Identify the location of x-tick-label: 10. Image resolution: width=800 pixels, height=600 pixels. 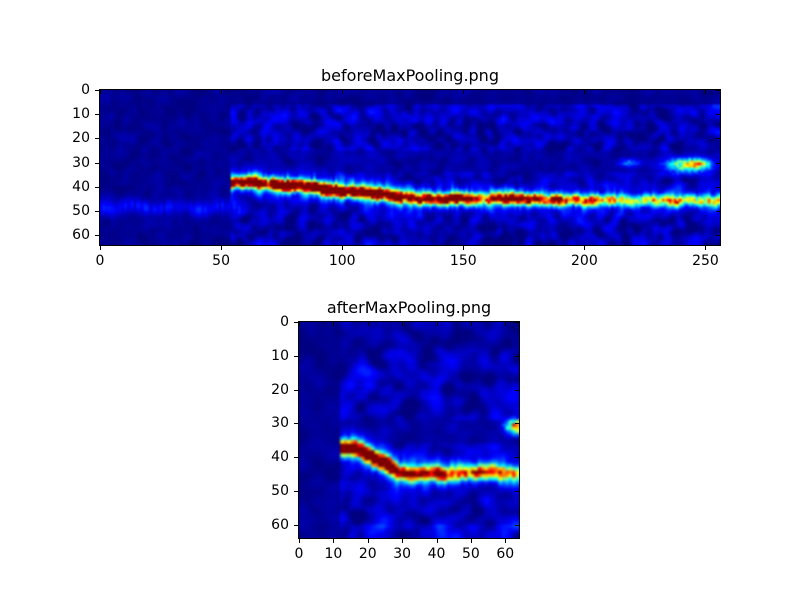
(333, 554).